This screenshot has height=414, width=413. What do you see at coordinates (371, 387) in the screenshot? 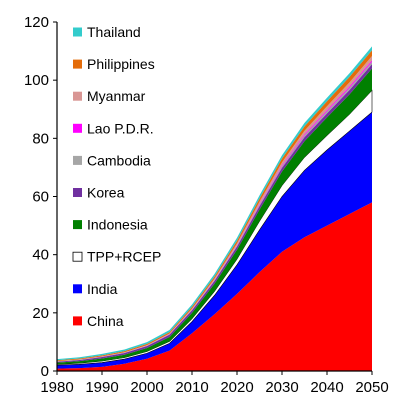
I see `x-tick-label: 2050` at bounding box center [371, 387].